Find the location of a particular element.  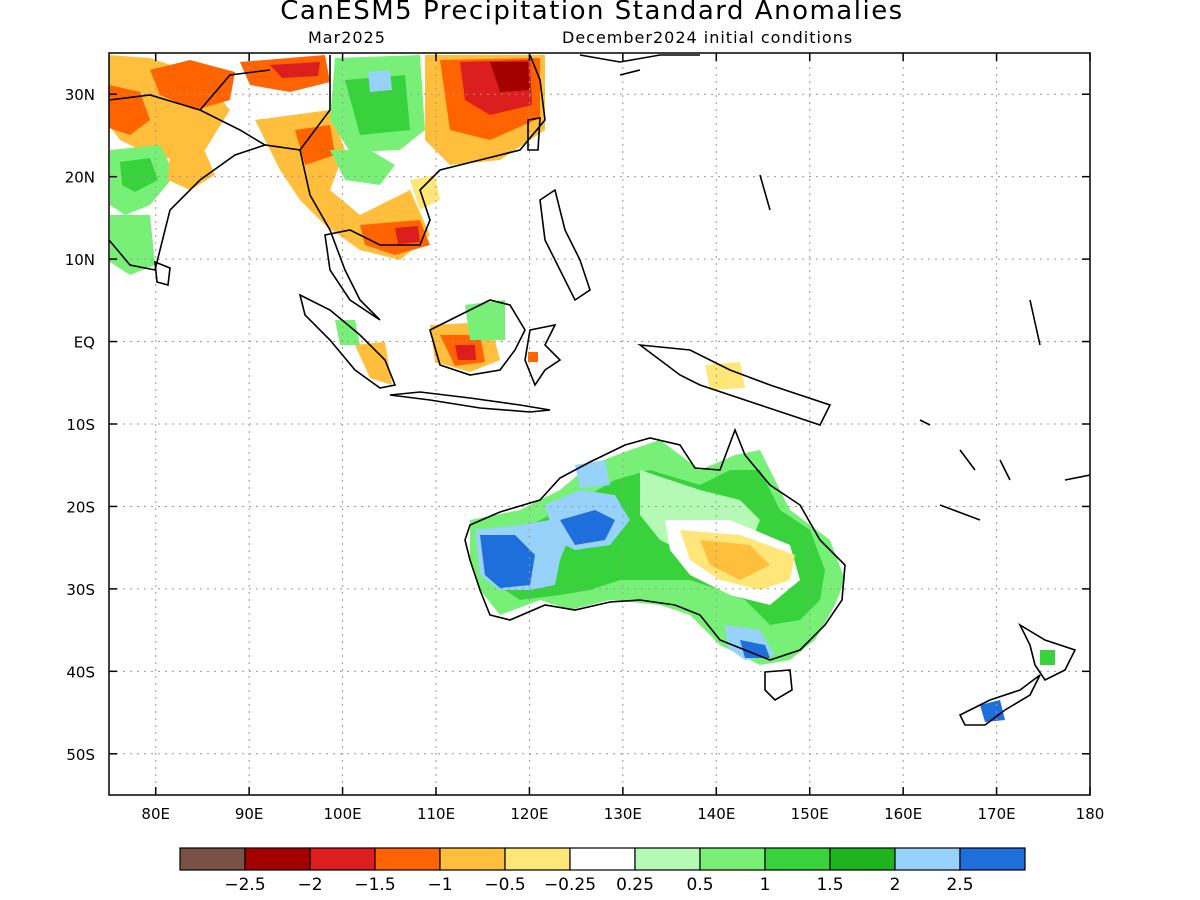

new-guinea-coastline is located at coordinates (734, 384).